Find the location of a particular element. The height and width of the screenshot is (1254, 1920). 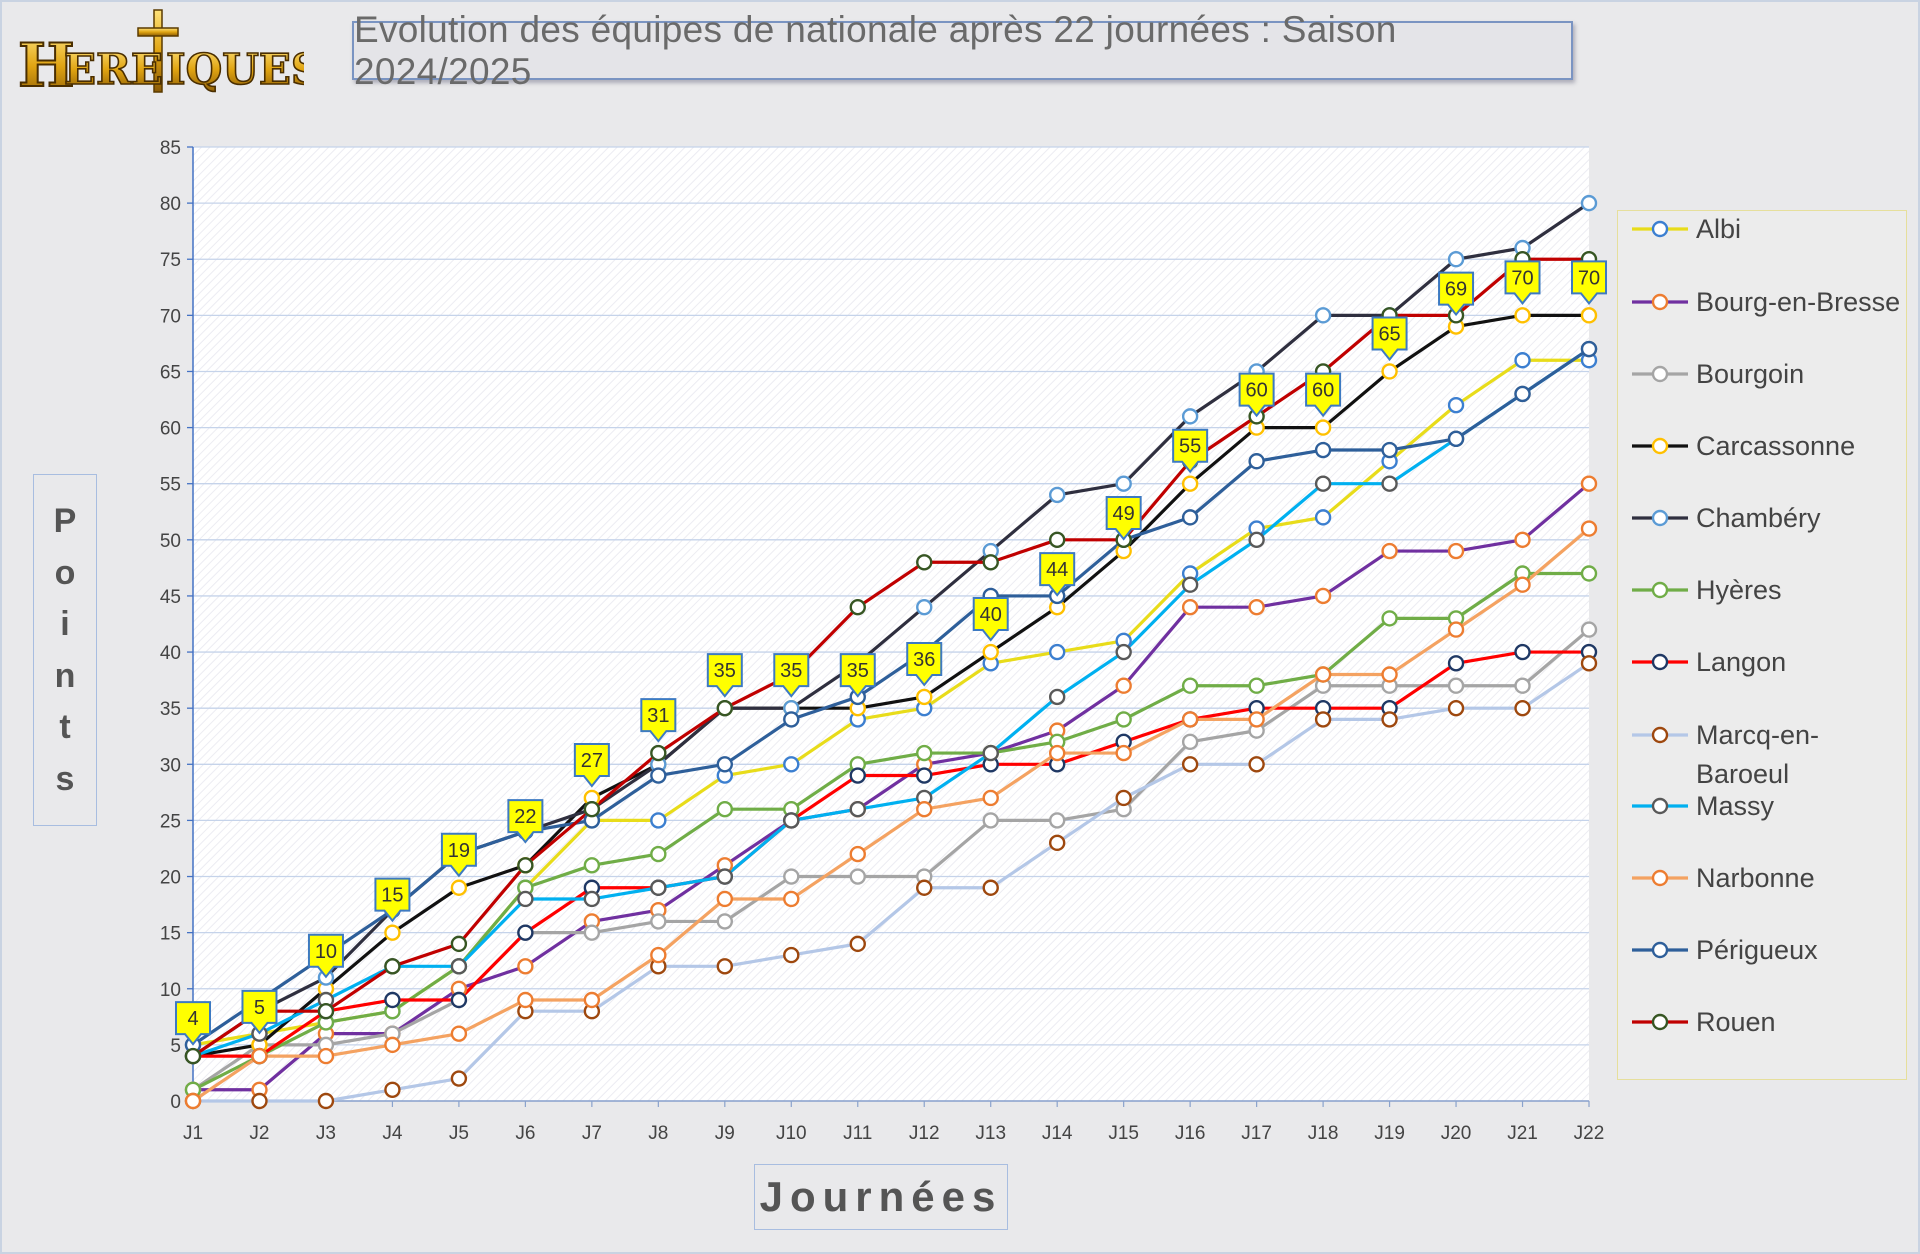

x-tick-label: J21 is located at coordinates (1522, 1133).